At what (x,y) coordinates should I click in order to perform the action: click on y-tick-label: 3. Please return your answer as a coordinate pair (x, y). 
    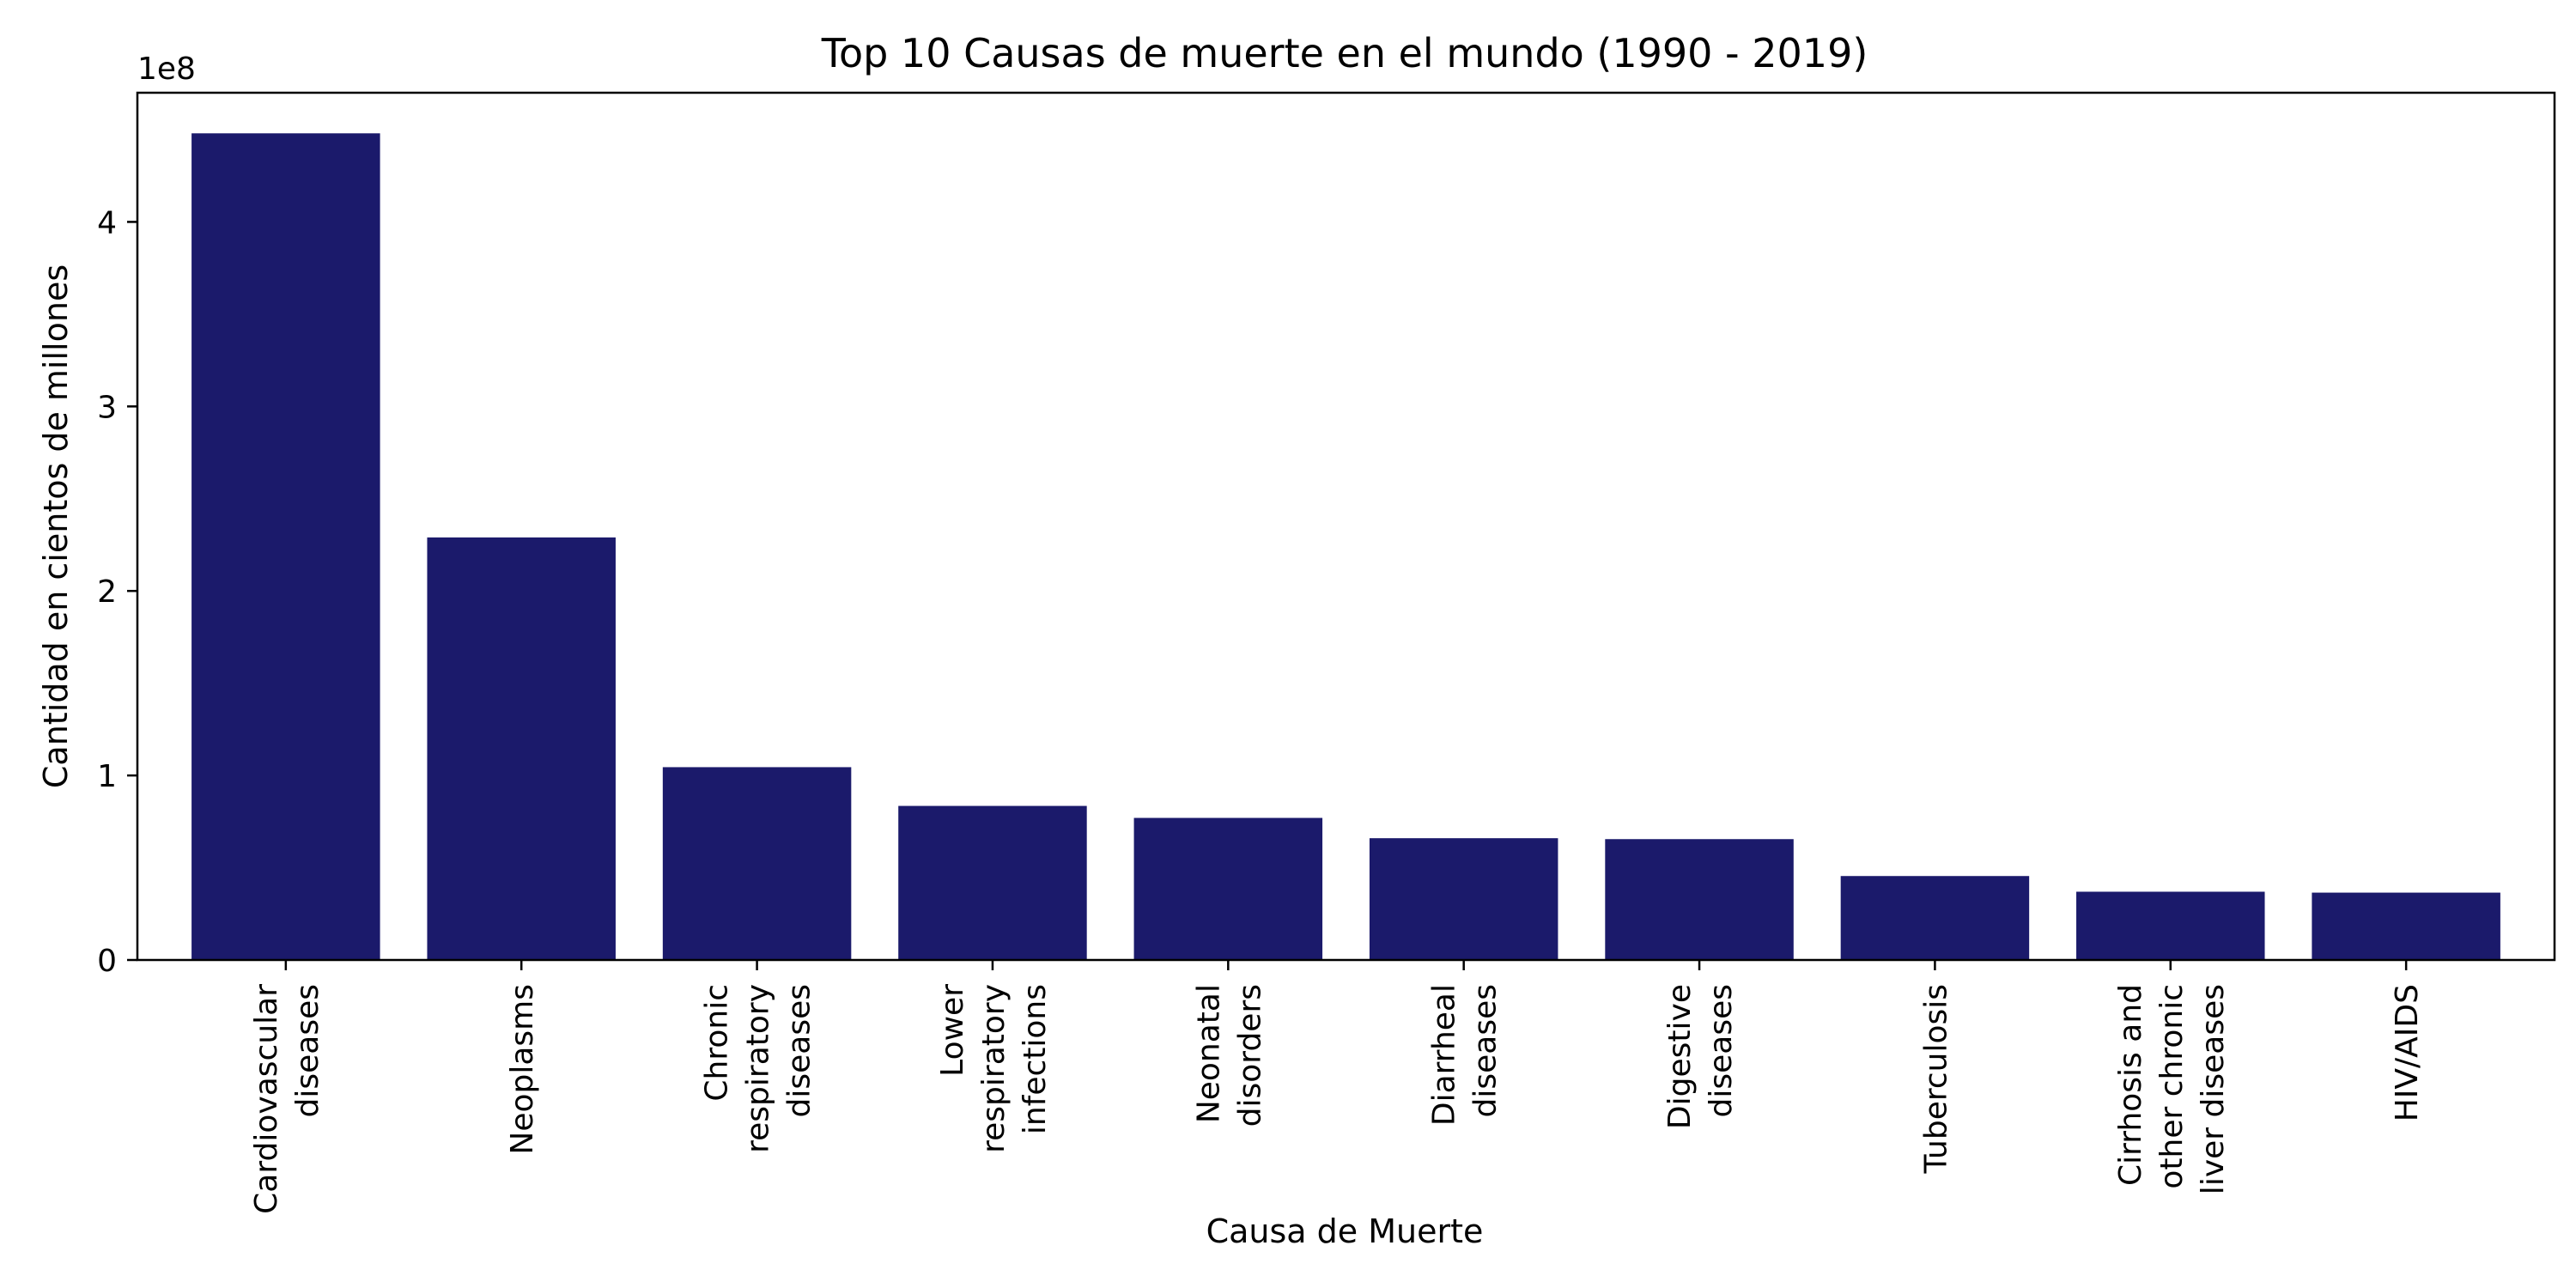
    Looking at the image, I should click on (107, 408).